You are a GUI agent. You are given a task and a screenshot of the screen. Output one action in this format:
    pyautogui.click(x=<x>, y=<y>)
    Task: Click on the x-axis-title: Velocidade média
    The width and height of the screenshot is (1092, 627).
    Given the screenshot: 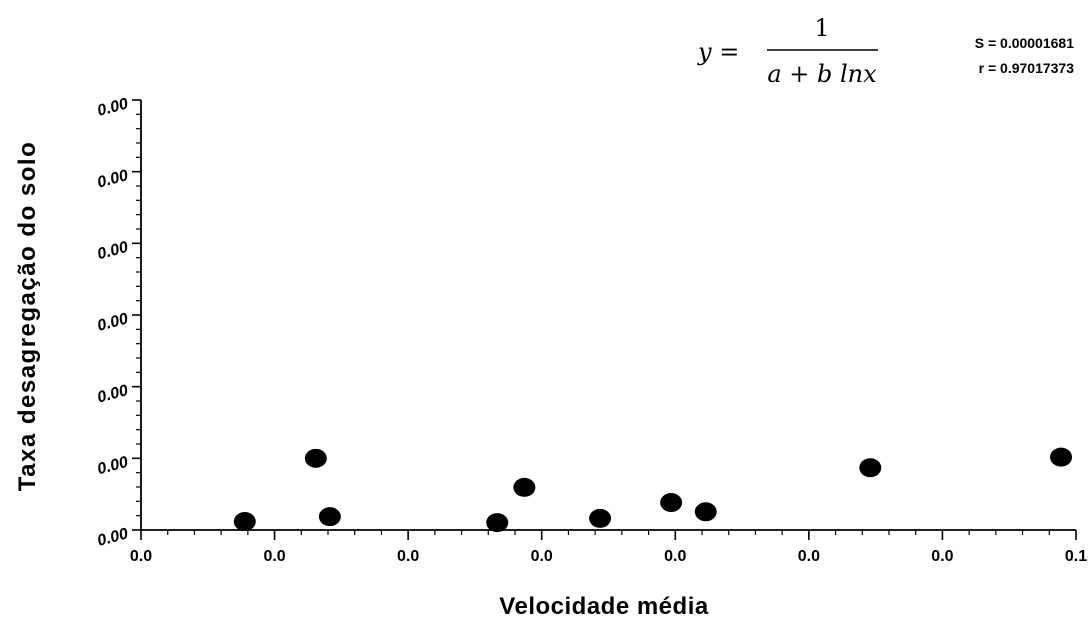 What is the action you would take?
    pyautogui.click(x=604, y=606)
    